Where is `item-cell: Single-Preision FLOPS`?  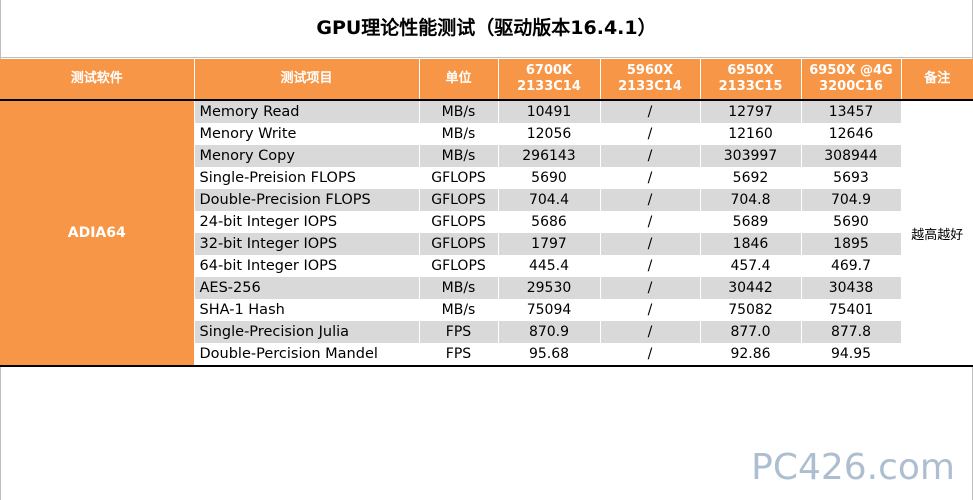
item-cell: Single-Preision FLOPS is located at coordinates (307, 178).